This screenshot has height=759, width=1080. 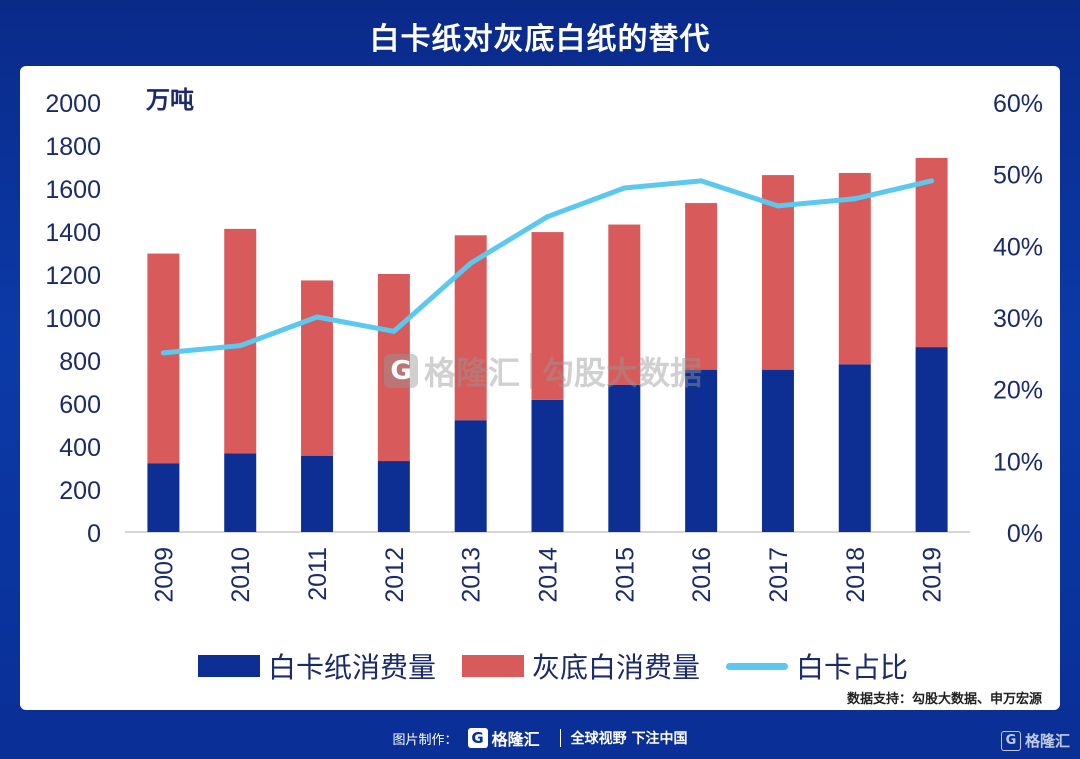 What do you see at coordinates (94, 534) in the screenshot?
I see `y-tick-label: 0` at bounding box center [94, 534].